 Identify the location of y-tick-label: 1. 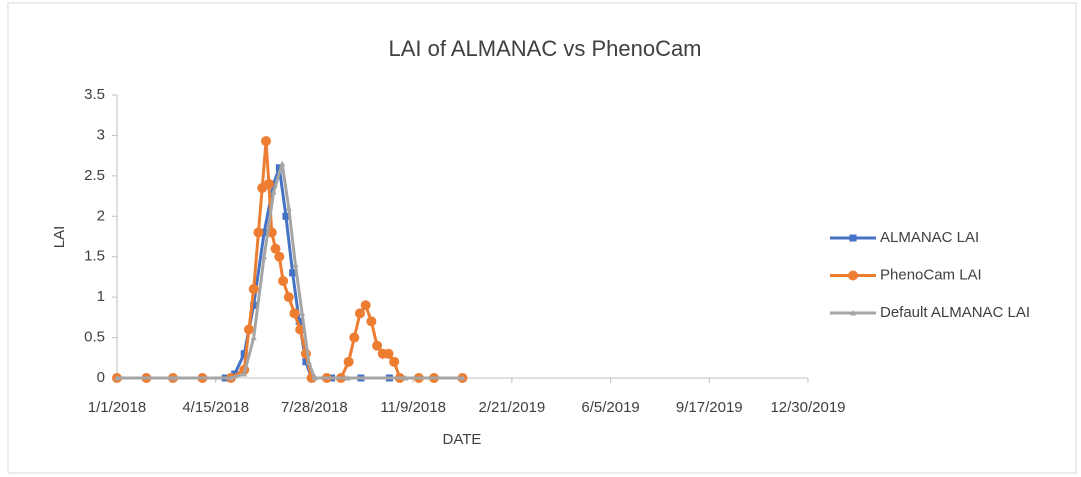
(101, 296).